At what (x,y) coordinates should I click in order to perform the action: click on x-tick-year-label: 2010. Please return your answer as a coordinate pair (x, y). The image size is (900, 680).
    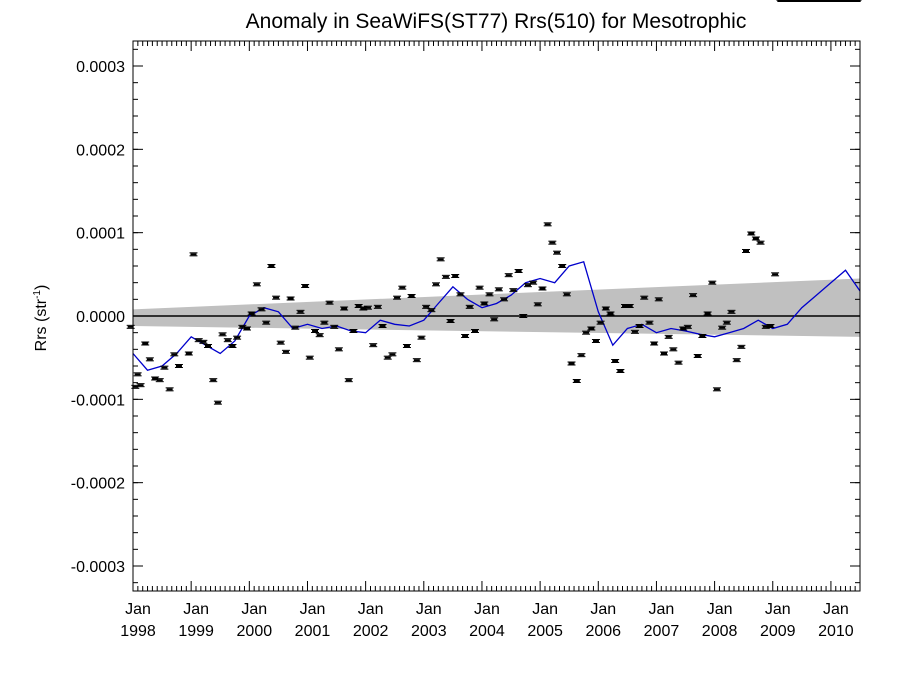
    Looking at the image, I should click on (836, 631).